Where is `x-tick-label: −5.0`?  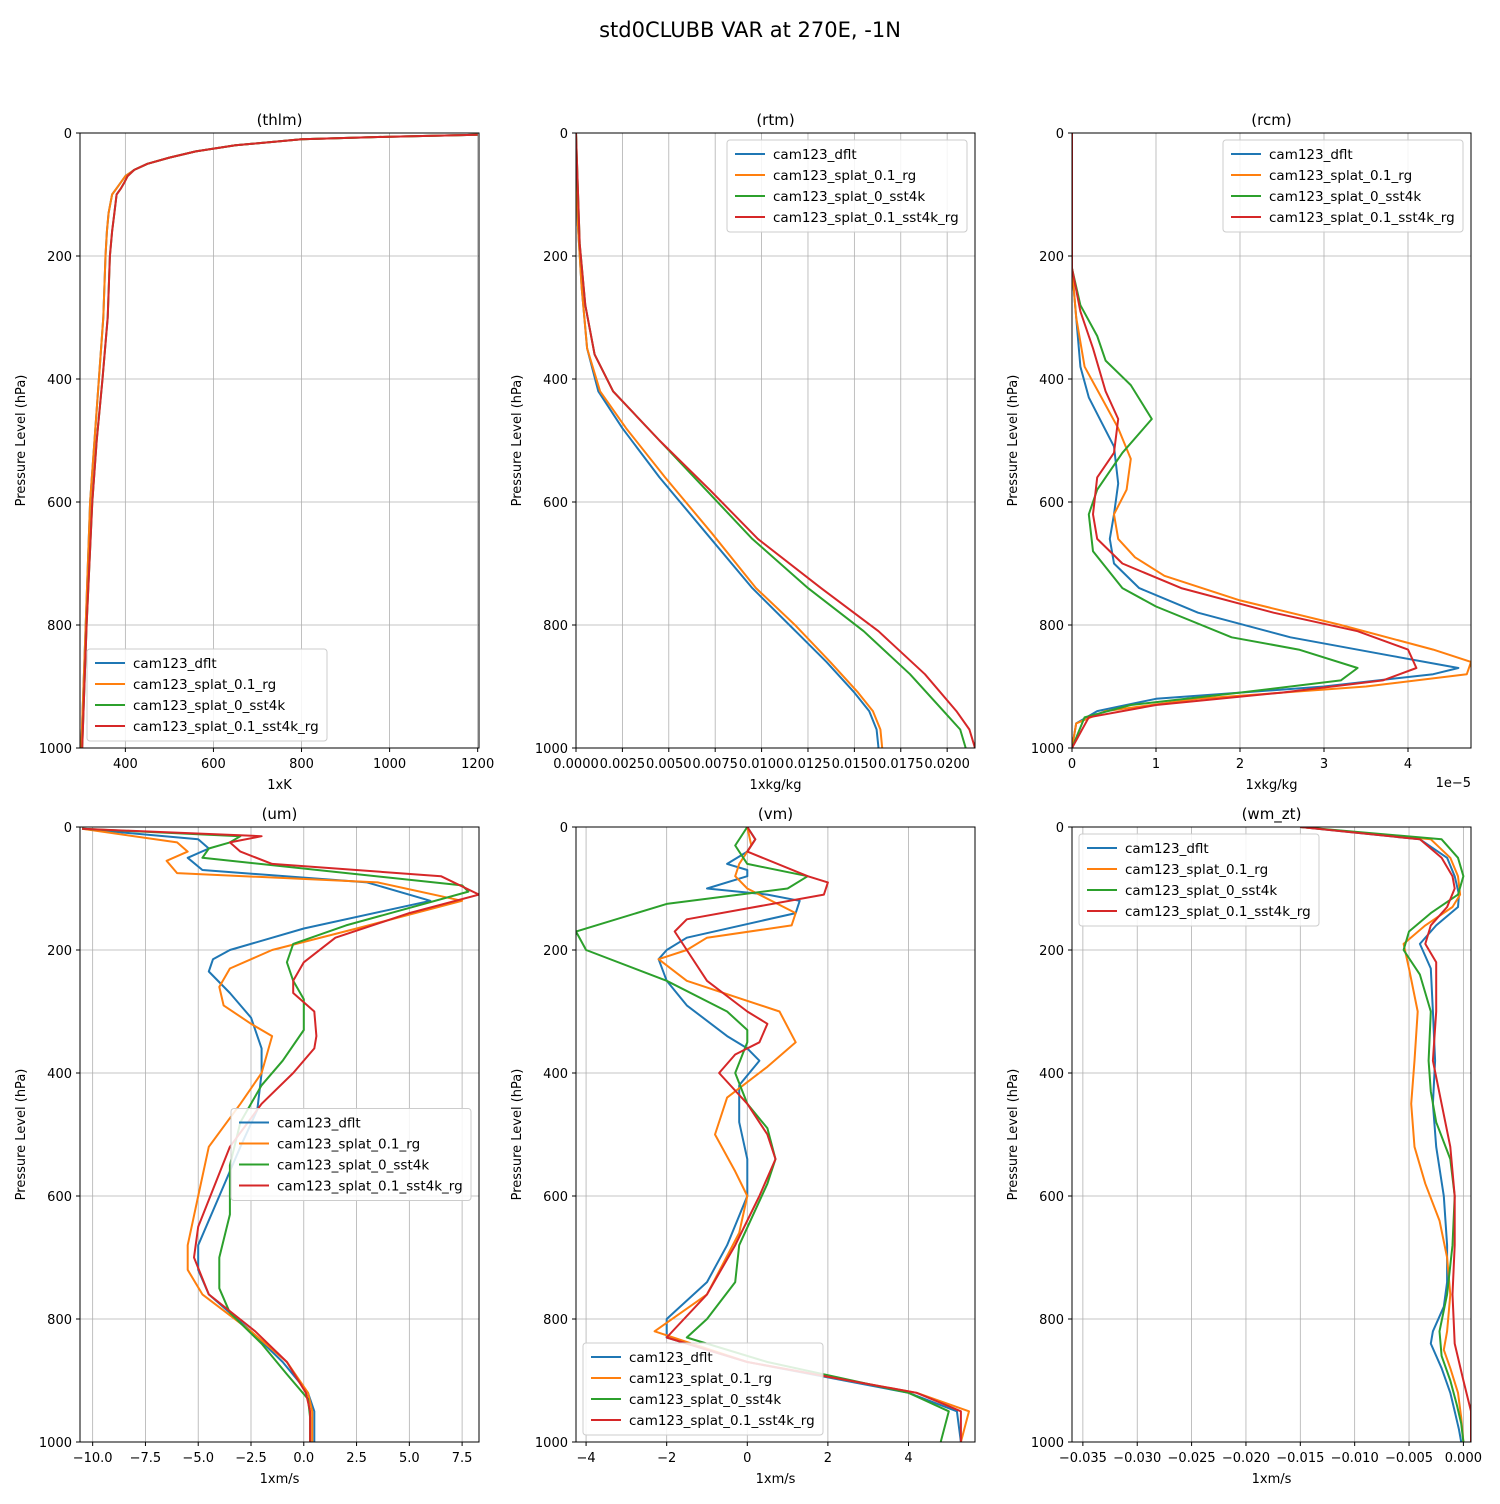 x-tick-label: −5.0 is located at coordinates (198, 1458).